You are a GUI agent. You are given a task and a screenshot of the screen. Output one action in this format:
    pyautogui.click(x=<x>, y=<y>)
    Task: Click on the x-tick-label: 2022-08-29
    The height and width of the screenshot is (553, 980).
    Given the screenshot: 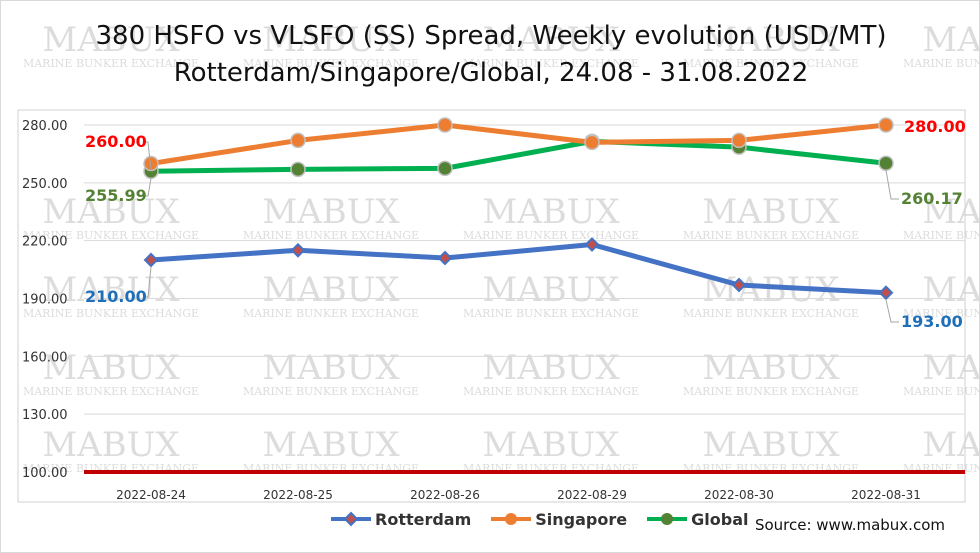 What is the action you would take?
    pyautogui.click(x=592, y=495)
    